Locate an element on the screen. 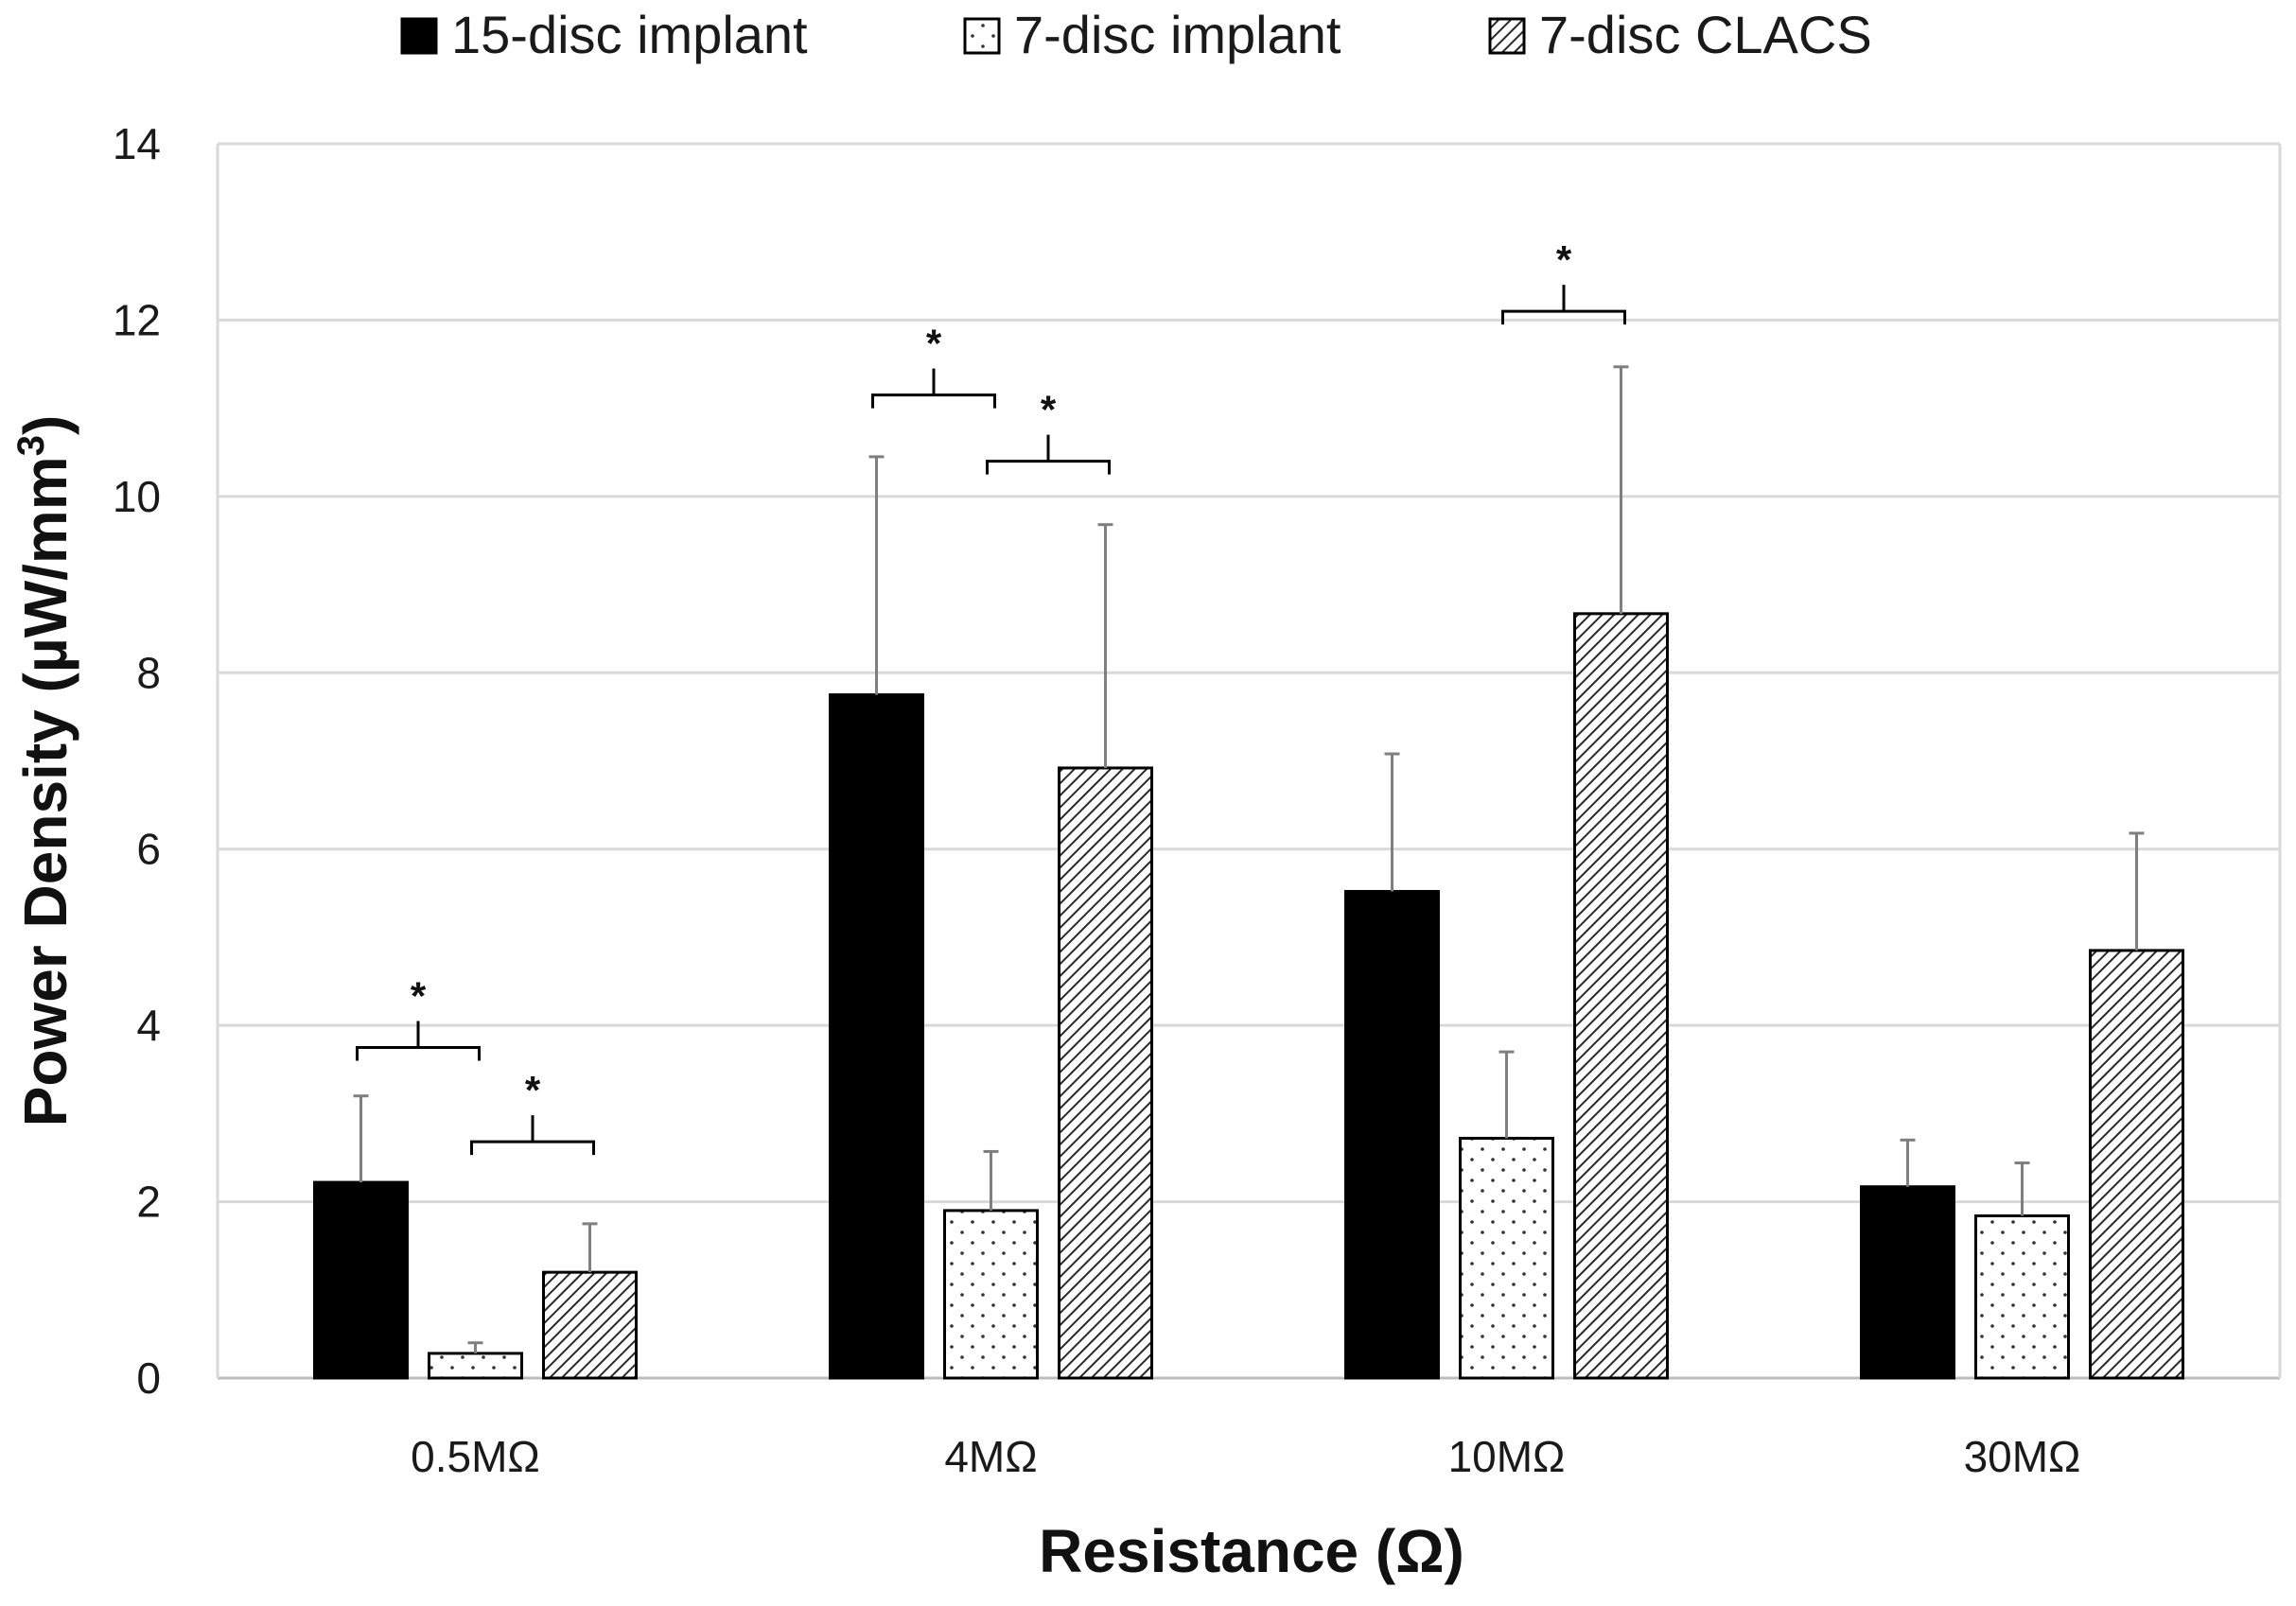 The image size is (2296, 1606). x-axis-title: Resistance (Ω) is located at coordinates (1251, 1551).